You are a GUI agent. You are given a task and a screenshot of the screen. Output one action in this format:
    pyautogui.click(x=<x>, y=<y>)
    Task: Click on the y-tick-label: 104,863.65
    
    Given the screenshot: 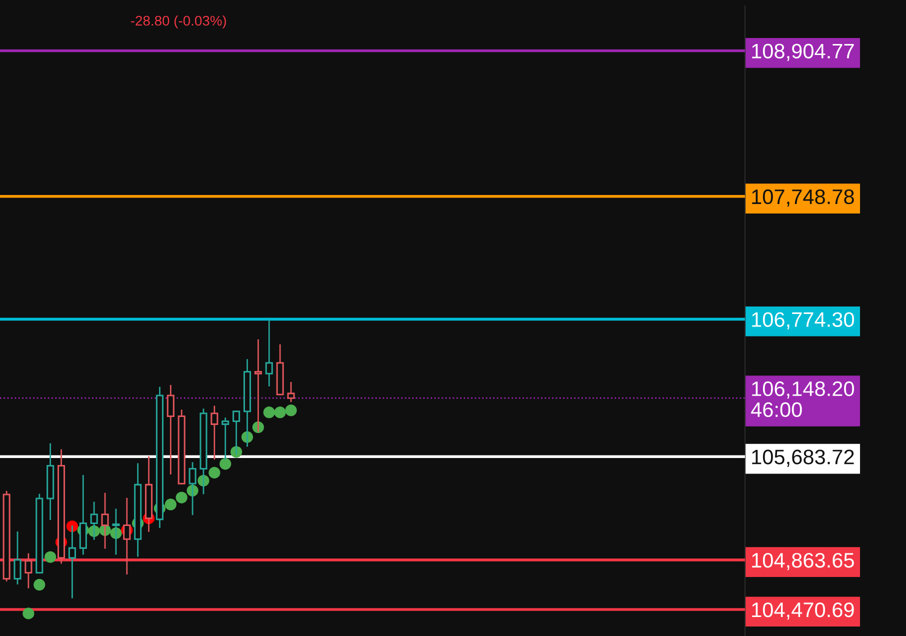 What is the action you would take?
    pyautogui.click(x=803, y=561)
    